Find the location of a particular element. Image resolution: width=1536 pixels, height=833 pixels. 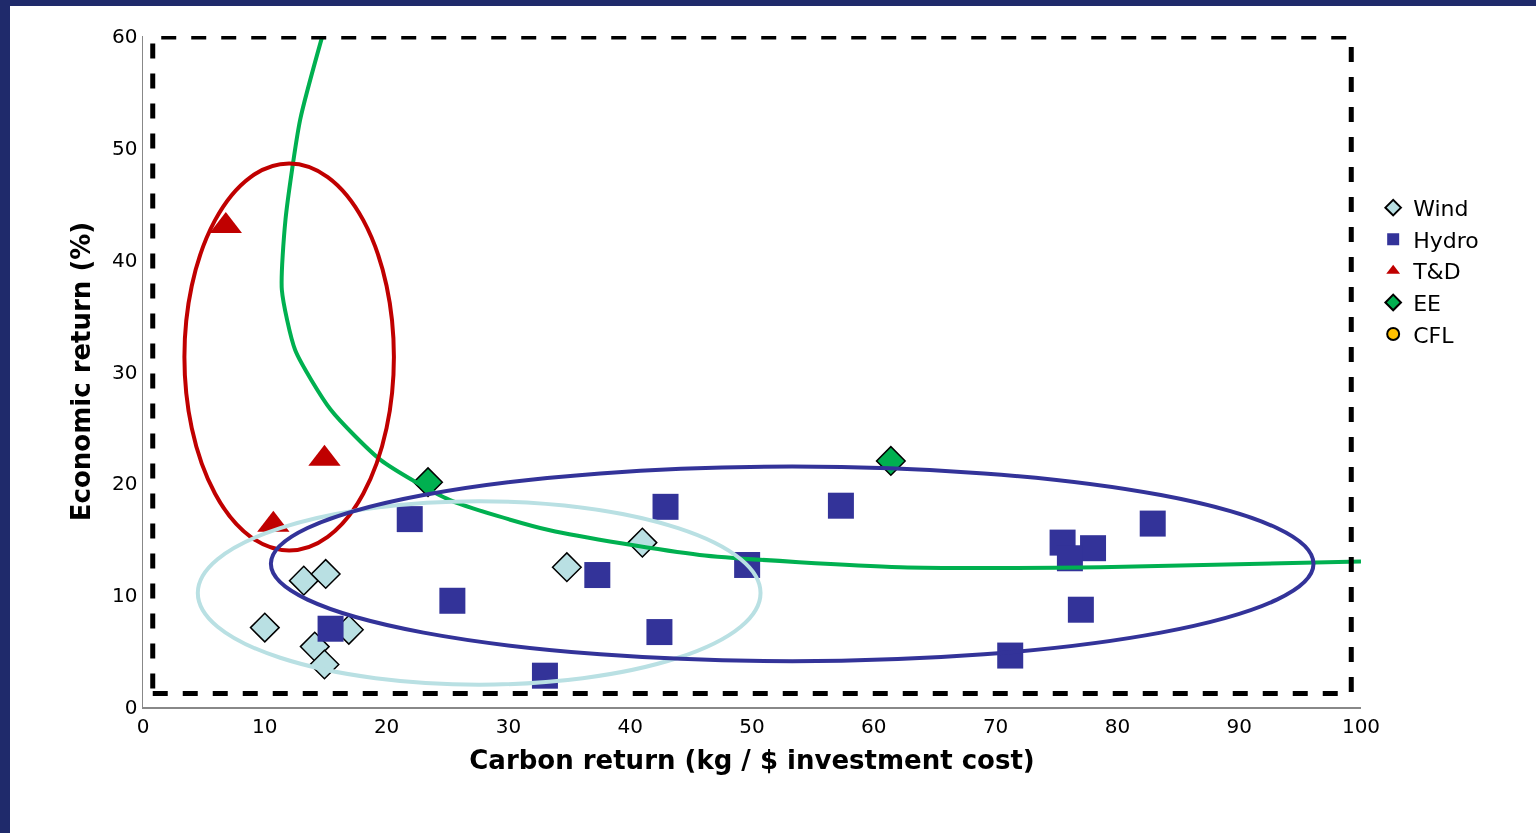

y-tick-label: 20 is located at coordinates (125, 483).